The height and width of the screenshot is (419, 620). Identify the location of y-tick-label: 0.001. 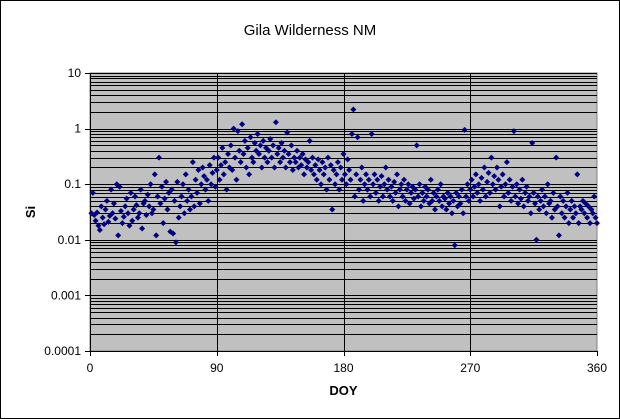
(66, 295).